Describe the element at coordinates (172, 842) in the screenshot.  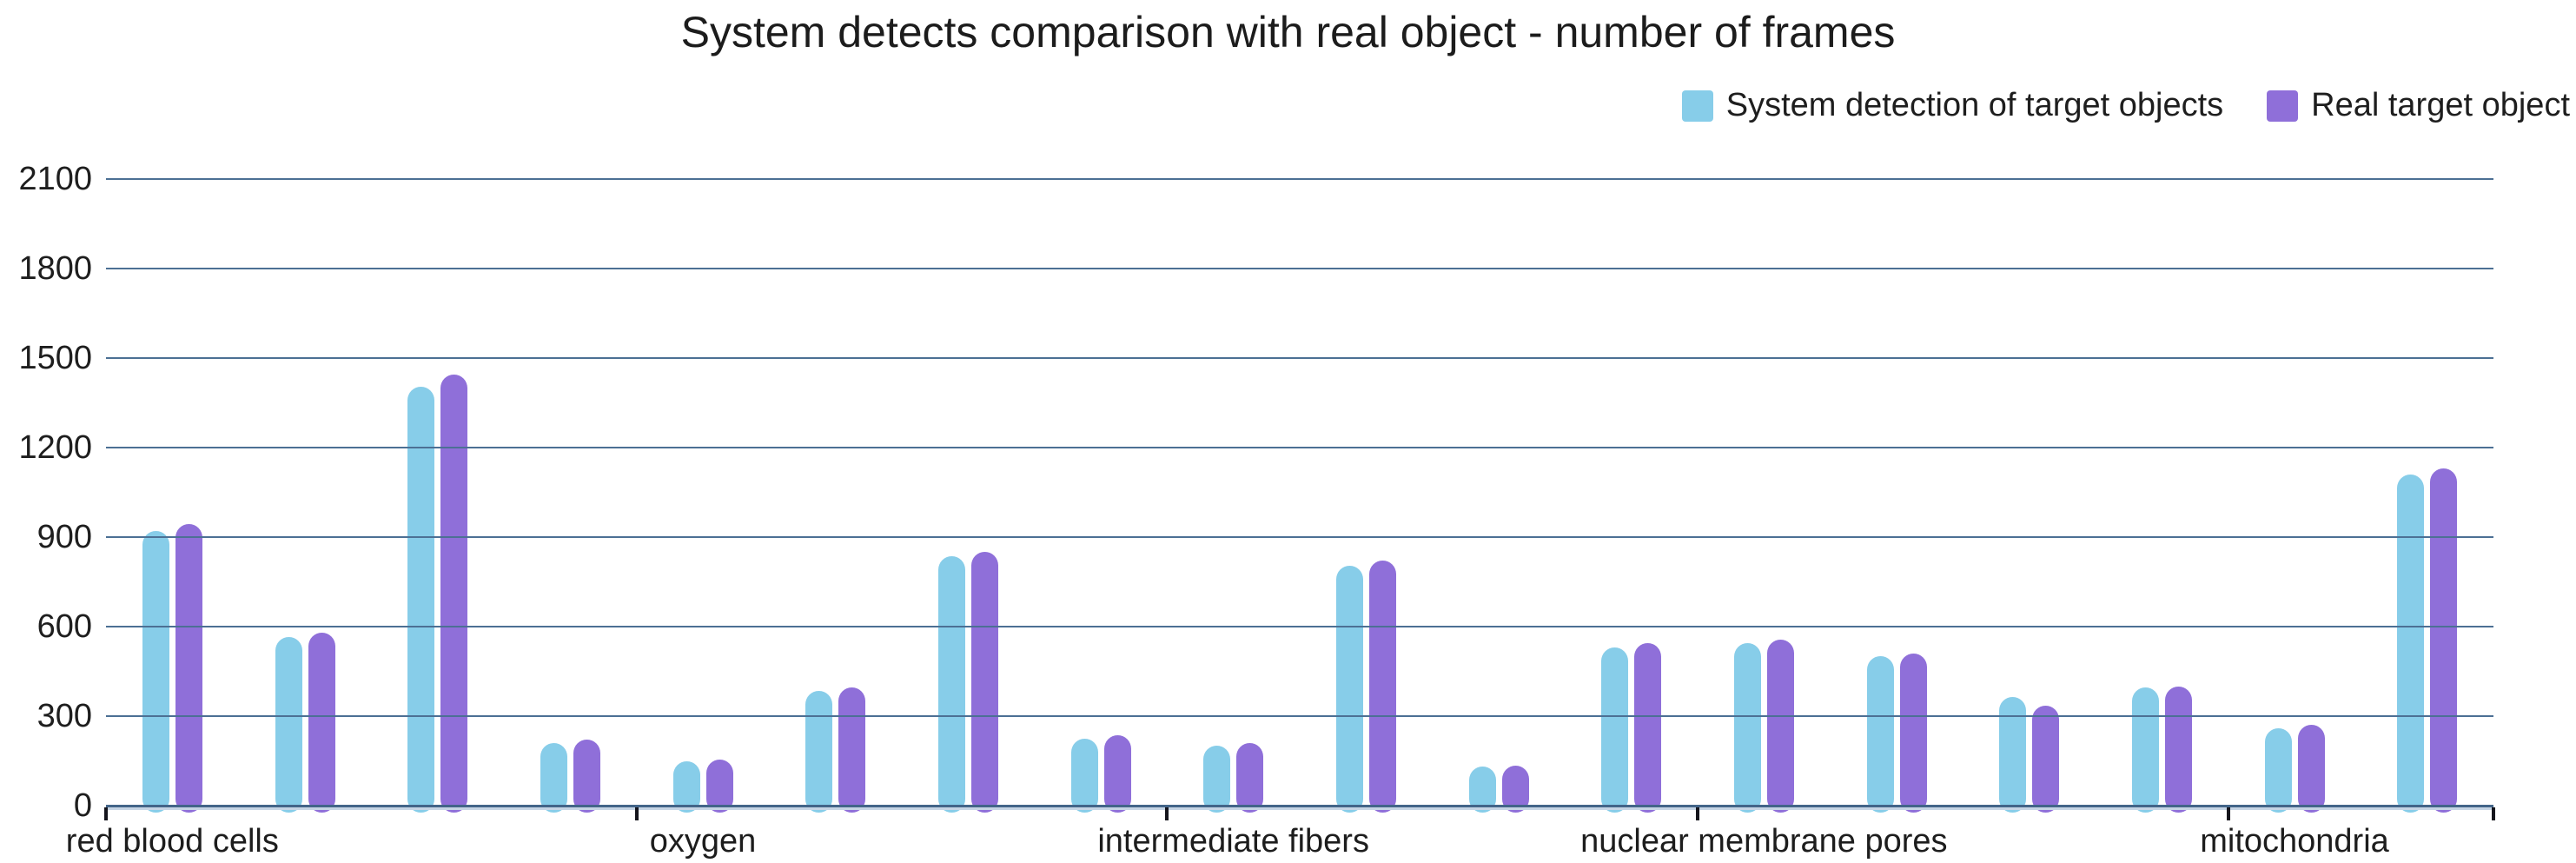
I see `x-axis-category-label: red blood cells` at that location.